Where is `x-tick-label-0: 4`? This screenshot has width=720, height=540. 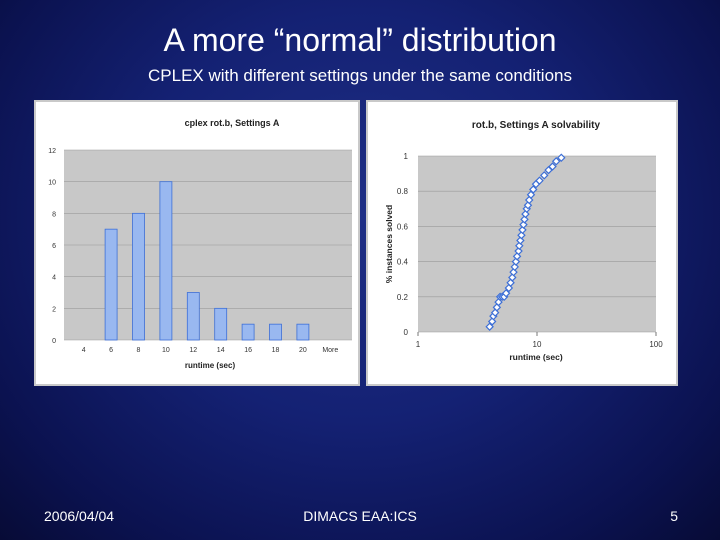
x-tick-label-0: 4 is located at coordinates (84, 350).